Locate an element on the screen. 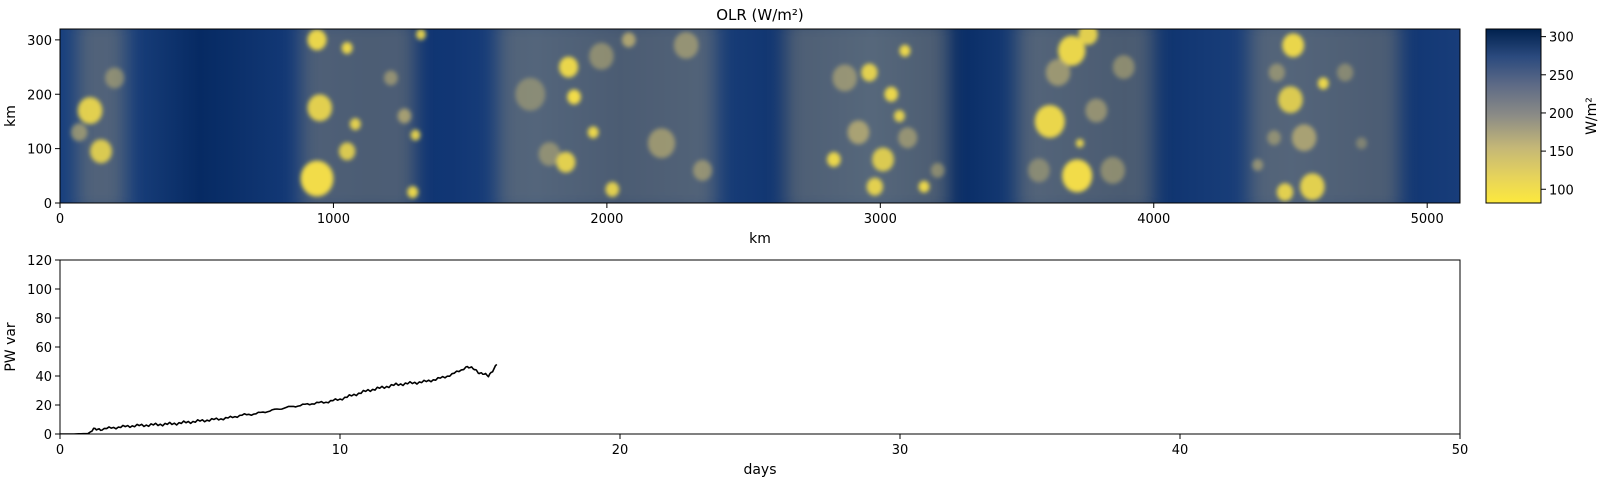 Image resolution: width=1600 pixels, height=480 pixels. colorbar-frame is located at coordinates (1513, 116).